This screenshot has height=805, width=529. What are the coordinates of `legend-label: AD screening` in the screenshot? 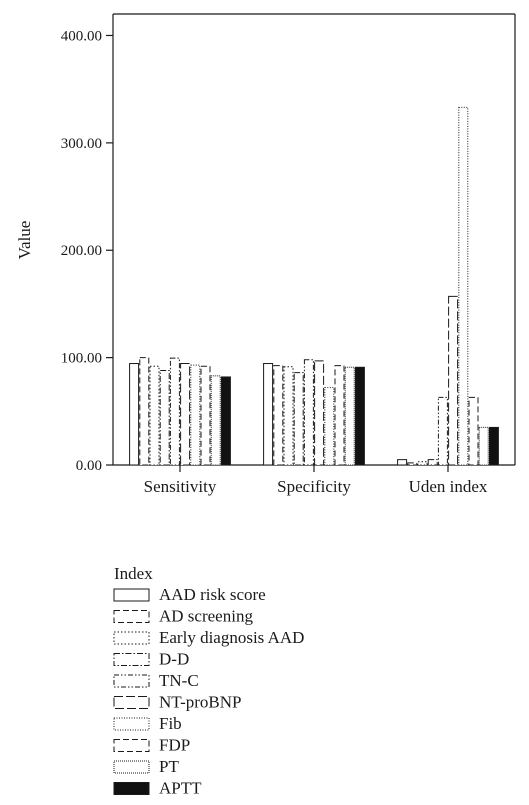 It's located at (206, 616).